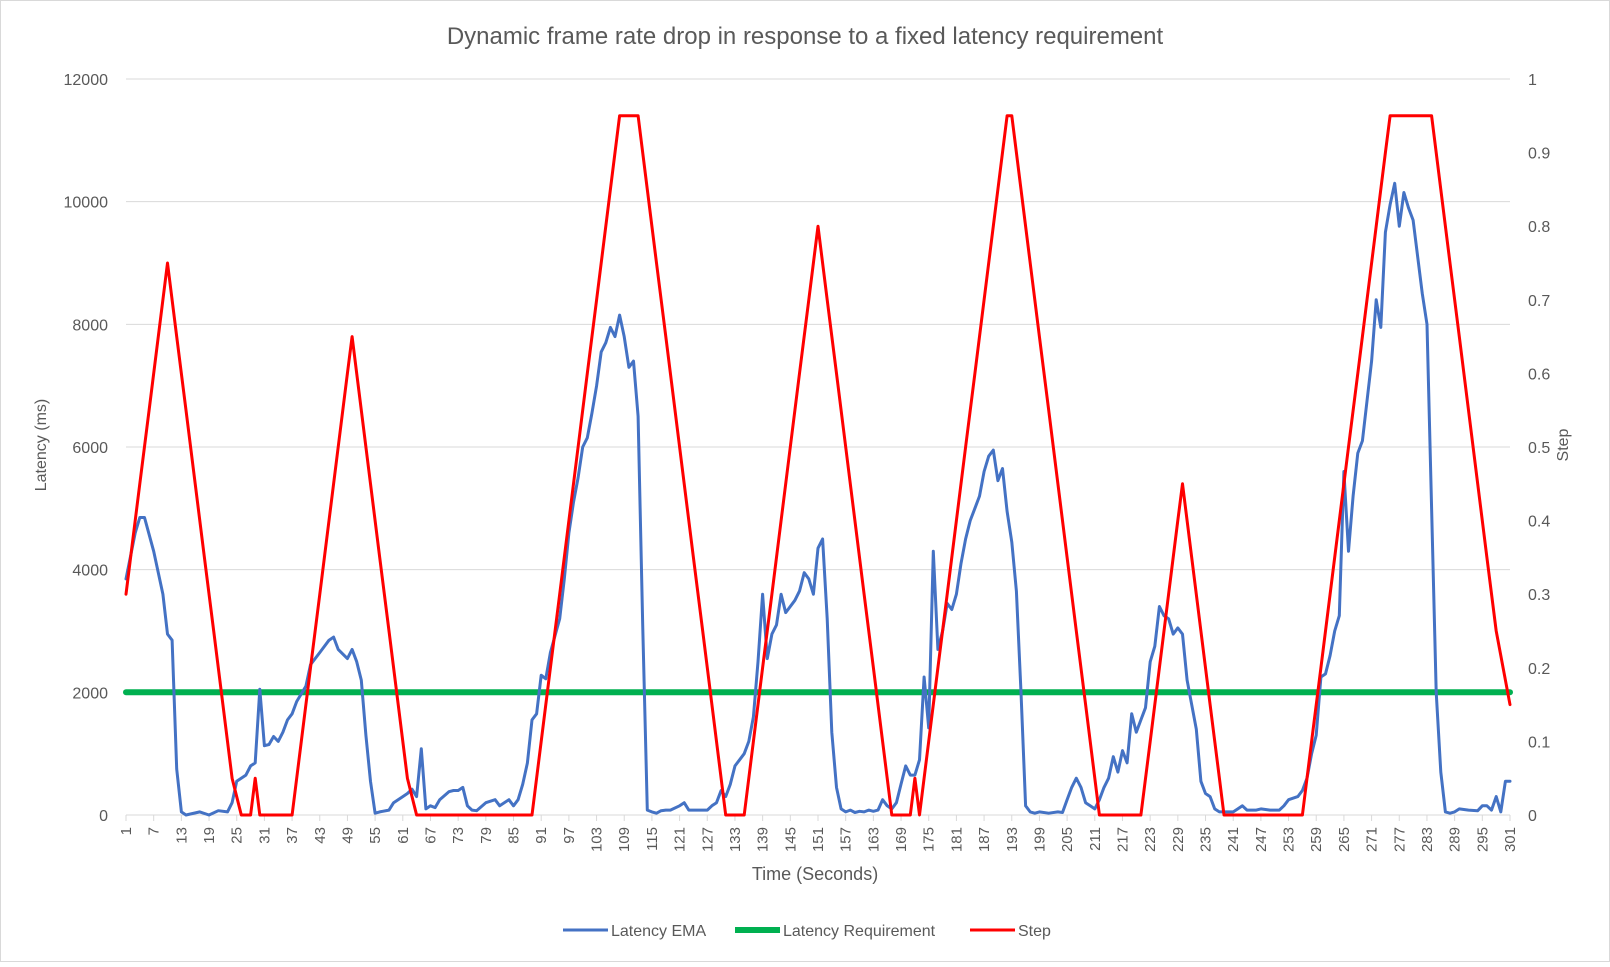 Image resolution: width=1610 pixels, height=967 pixels. Describe the element at coordinates (652, 839) in the screenshot. I see `x-tick-label: 115` at that location.